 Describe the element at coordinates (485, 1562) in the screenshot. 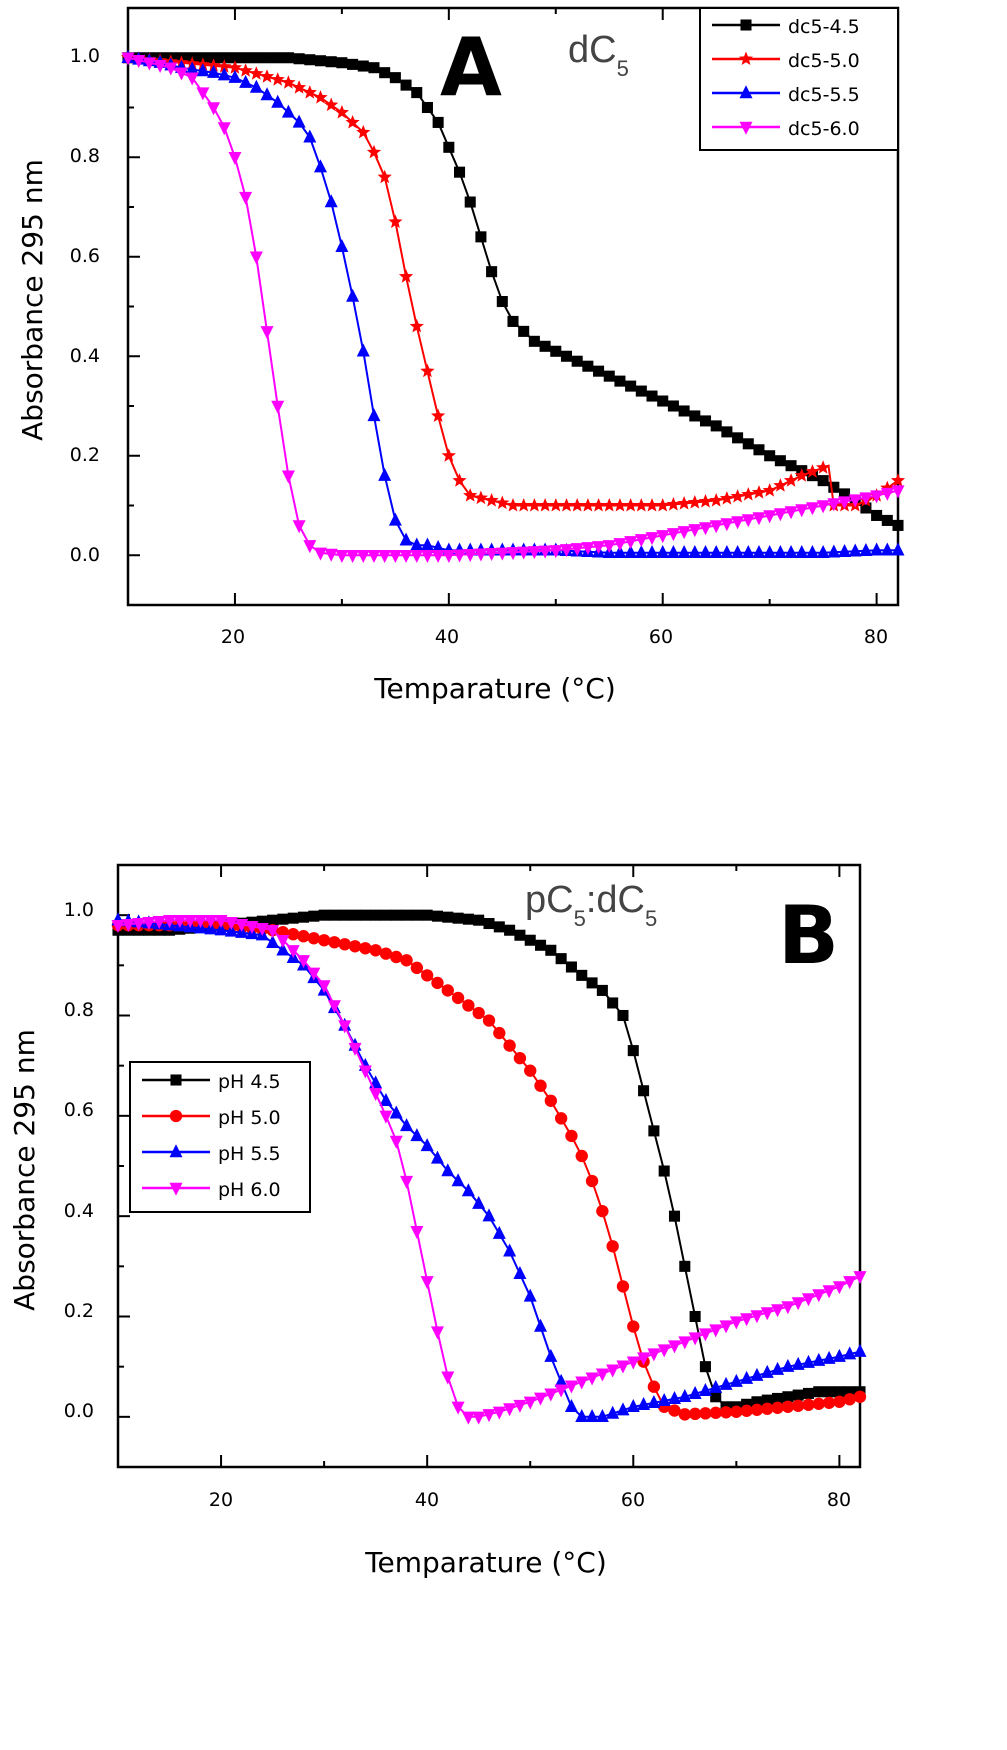

I see `panel-b-x-axis-title: Temparature (°C)` at that location.